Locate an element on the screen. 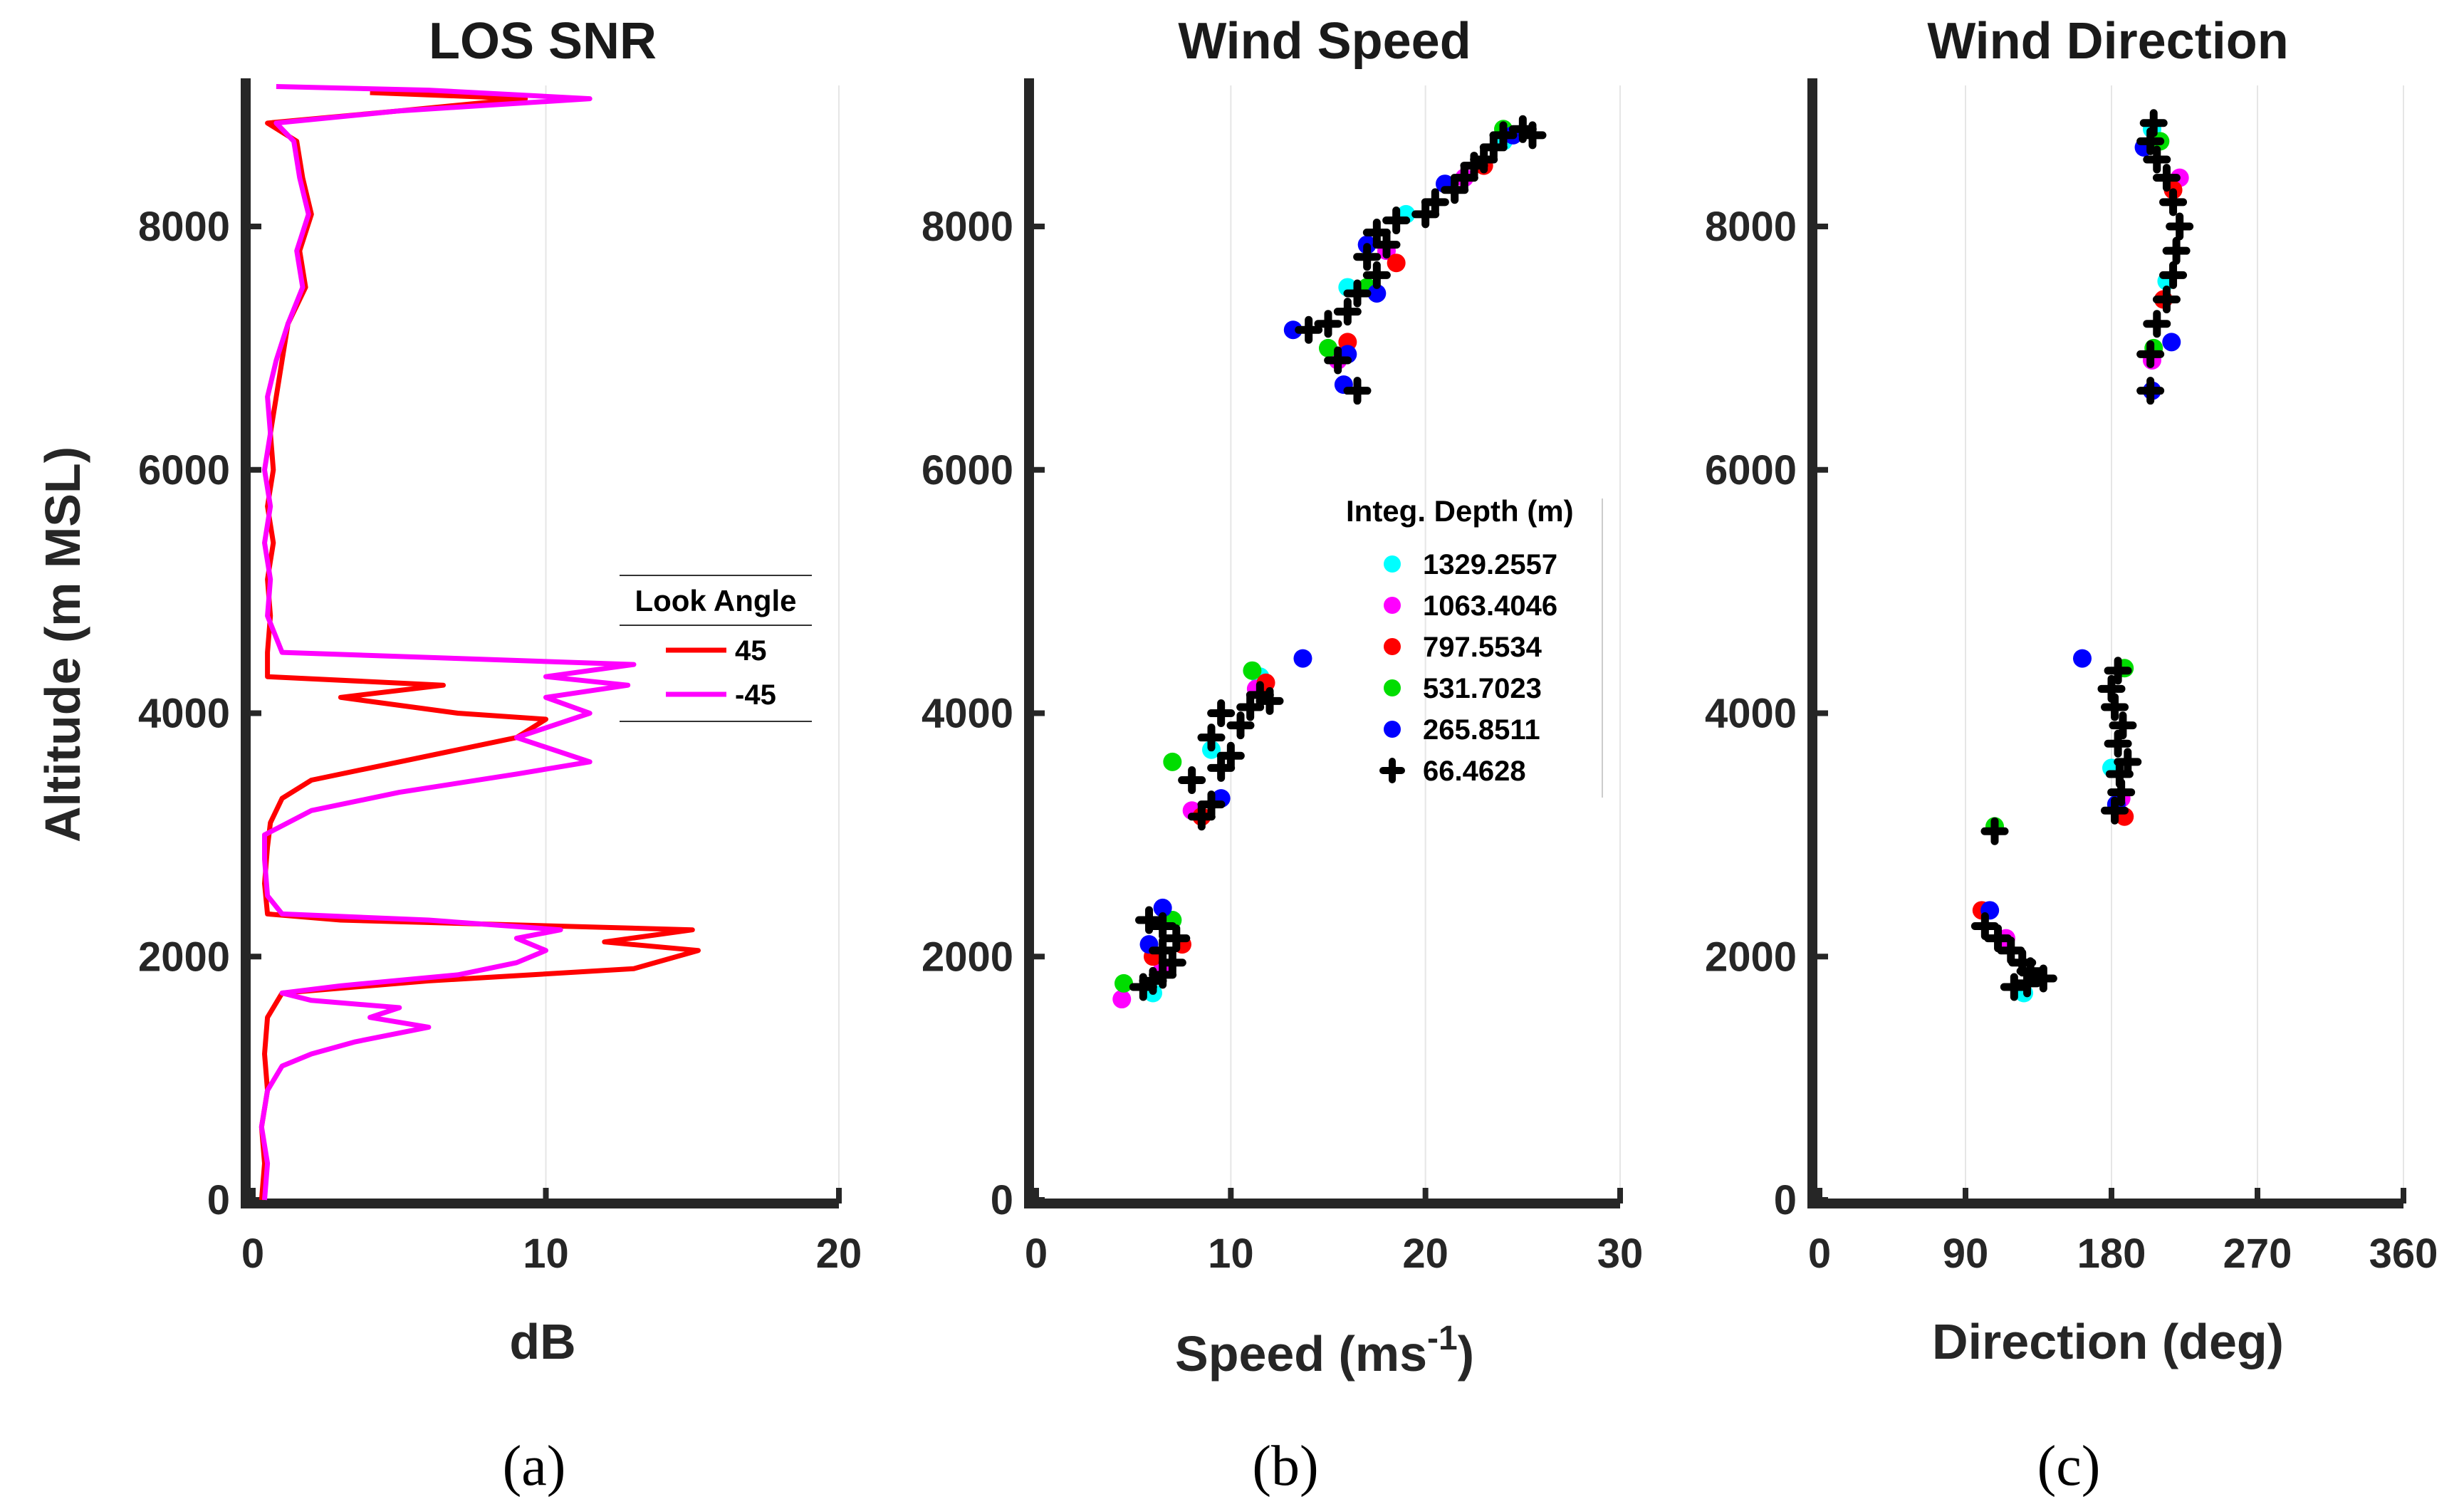  legend-marker-265.8511 is located at coordinates (1392, 729).